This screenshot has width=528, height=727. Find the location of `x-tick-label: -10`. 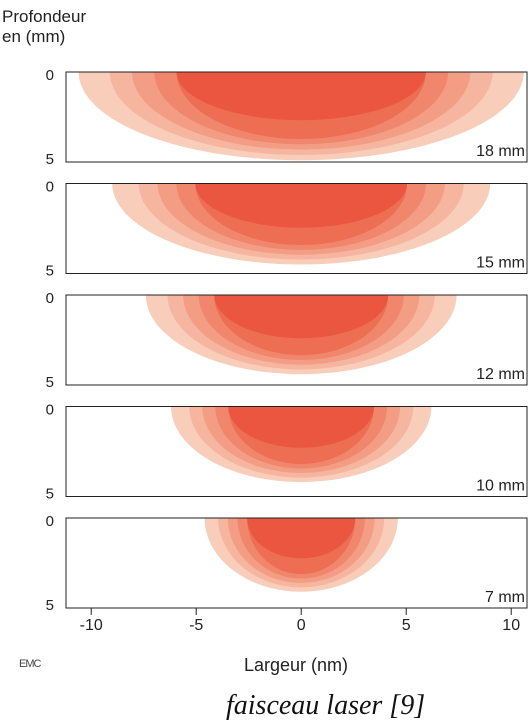

x-tick-label: -10 is located at coordinates (91, 625).